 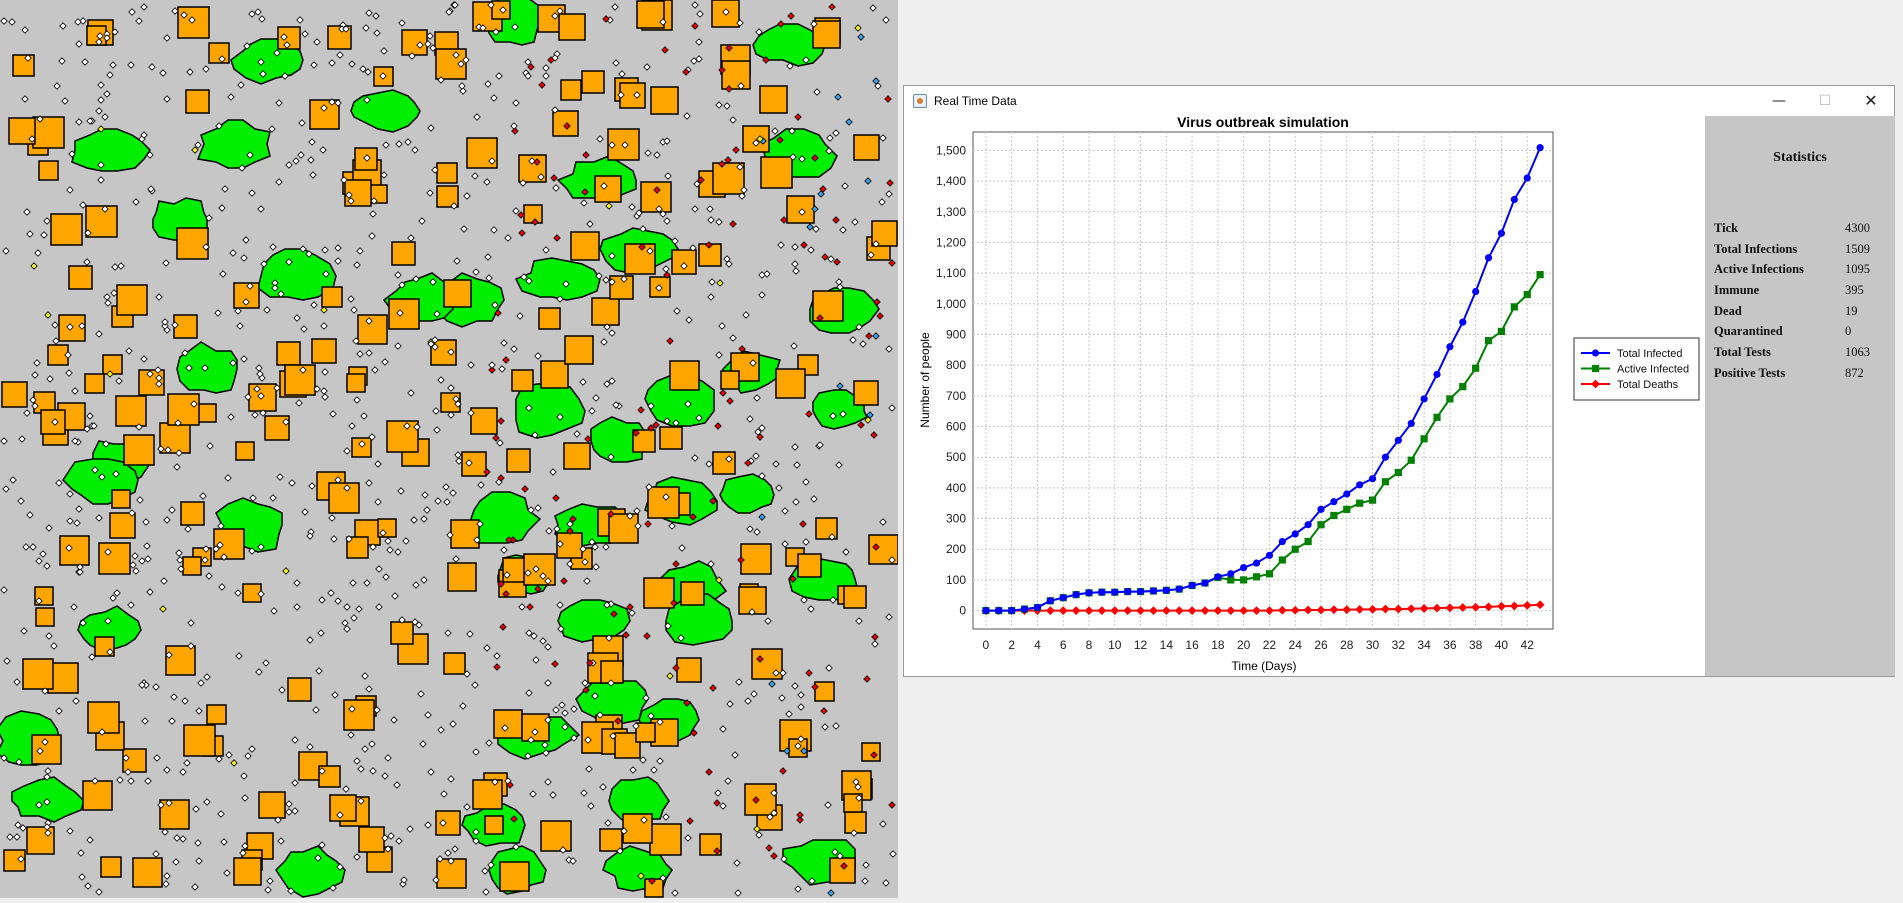 What do you see at coordinates (1450, 645) in the screenshot?
I see `x-tick-label: 36` at bounding box center [1450, 645].